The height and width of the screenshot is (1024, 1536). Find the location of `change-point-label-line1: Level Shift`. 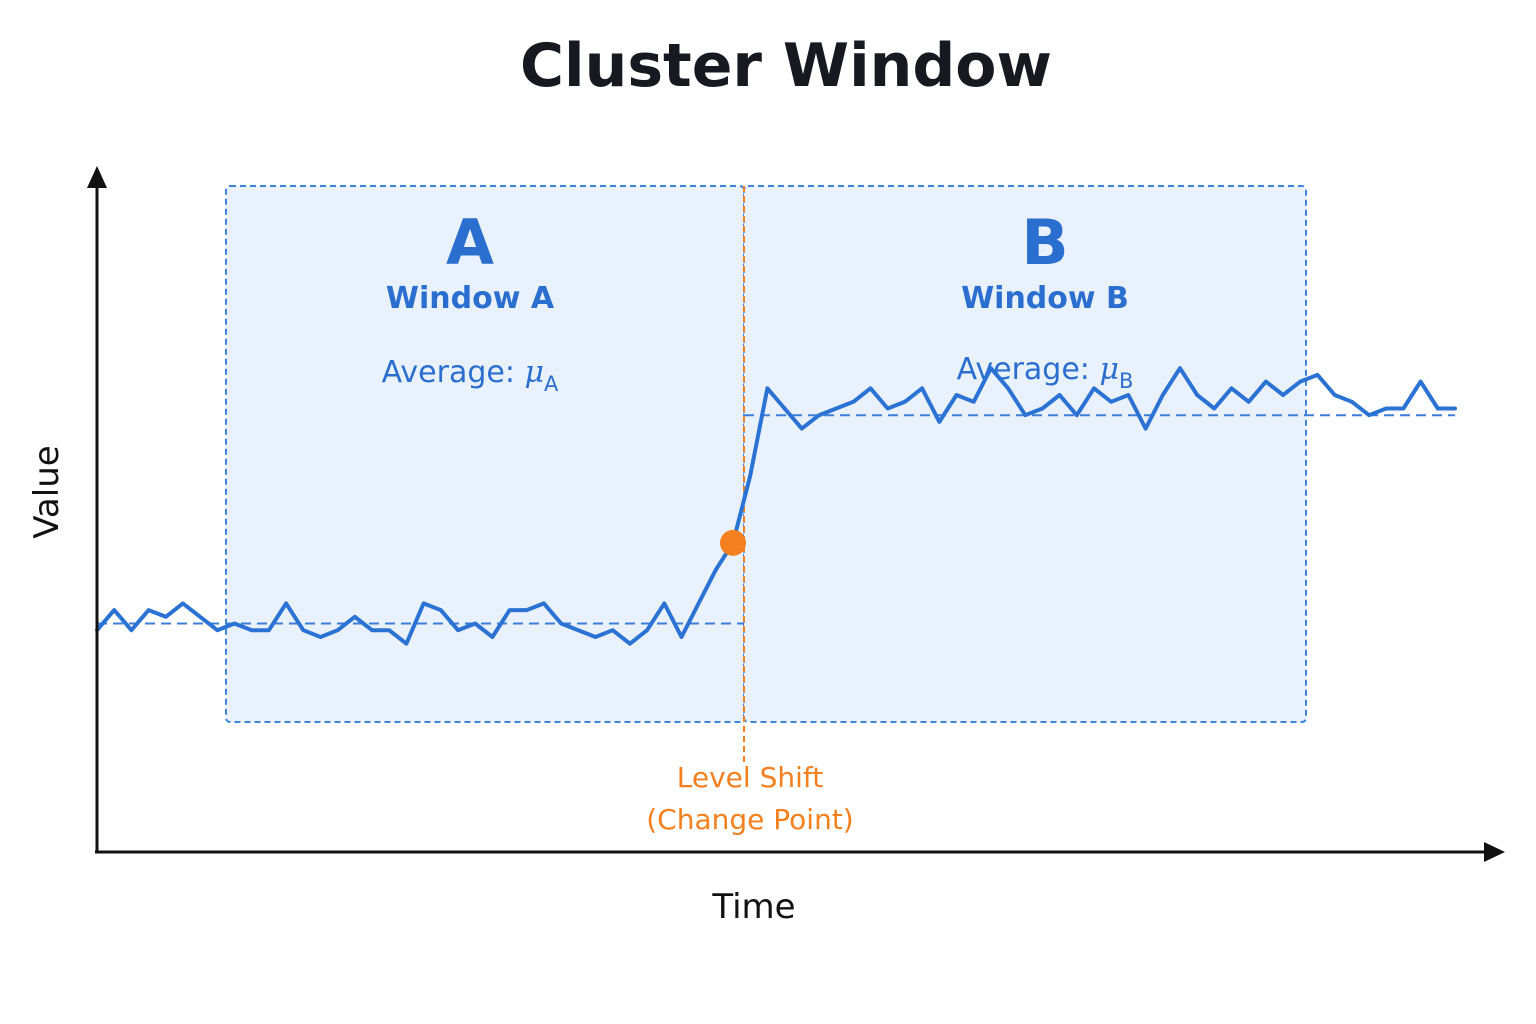

change-point-label-line1: Level Shift is located at coordinates (750, 777).